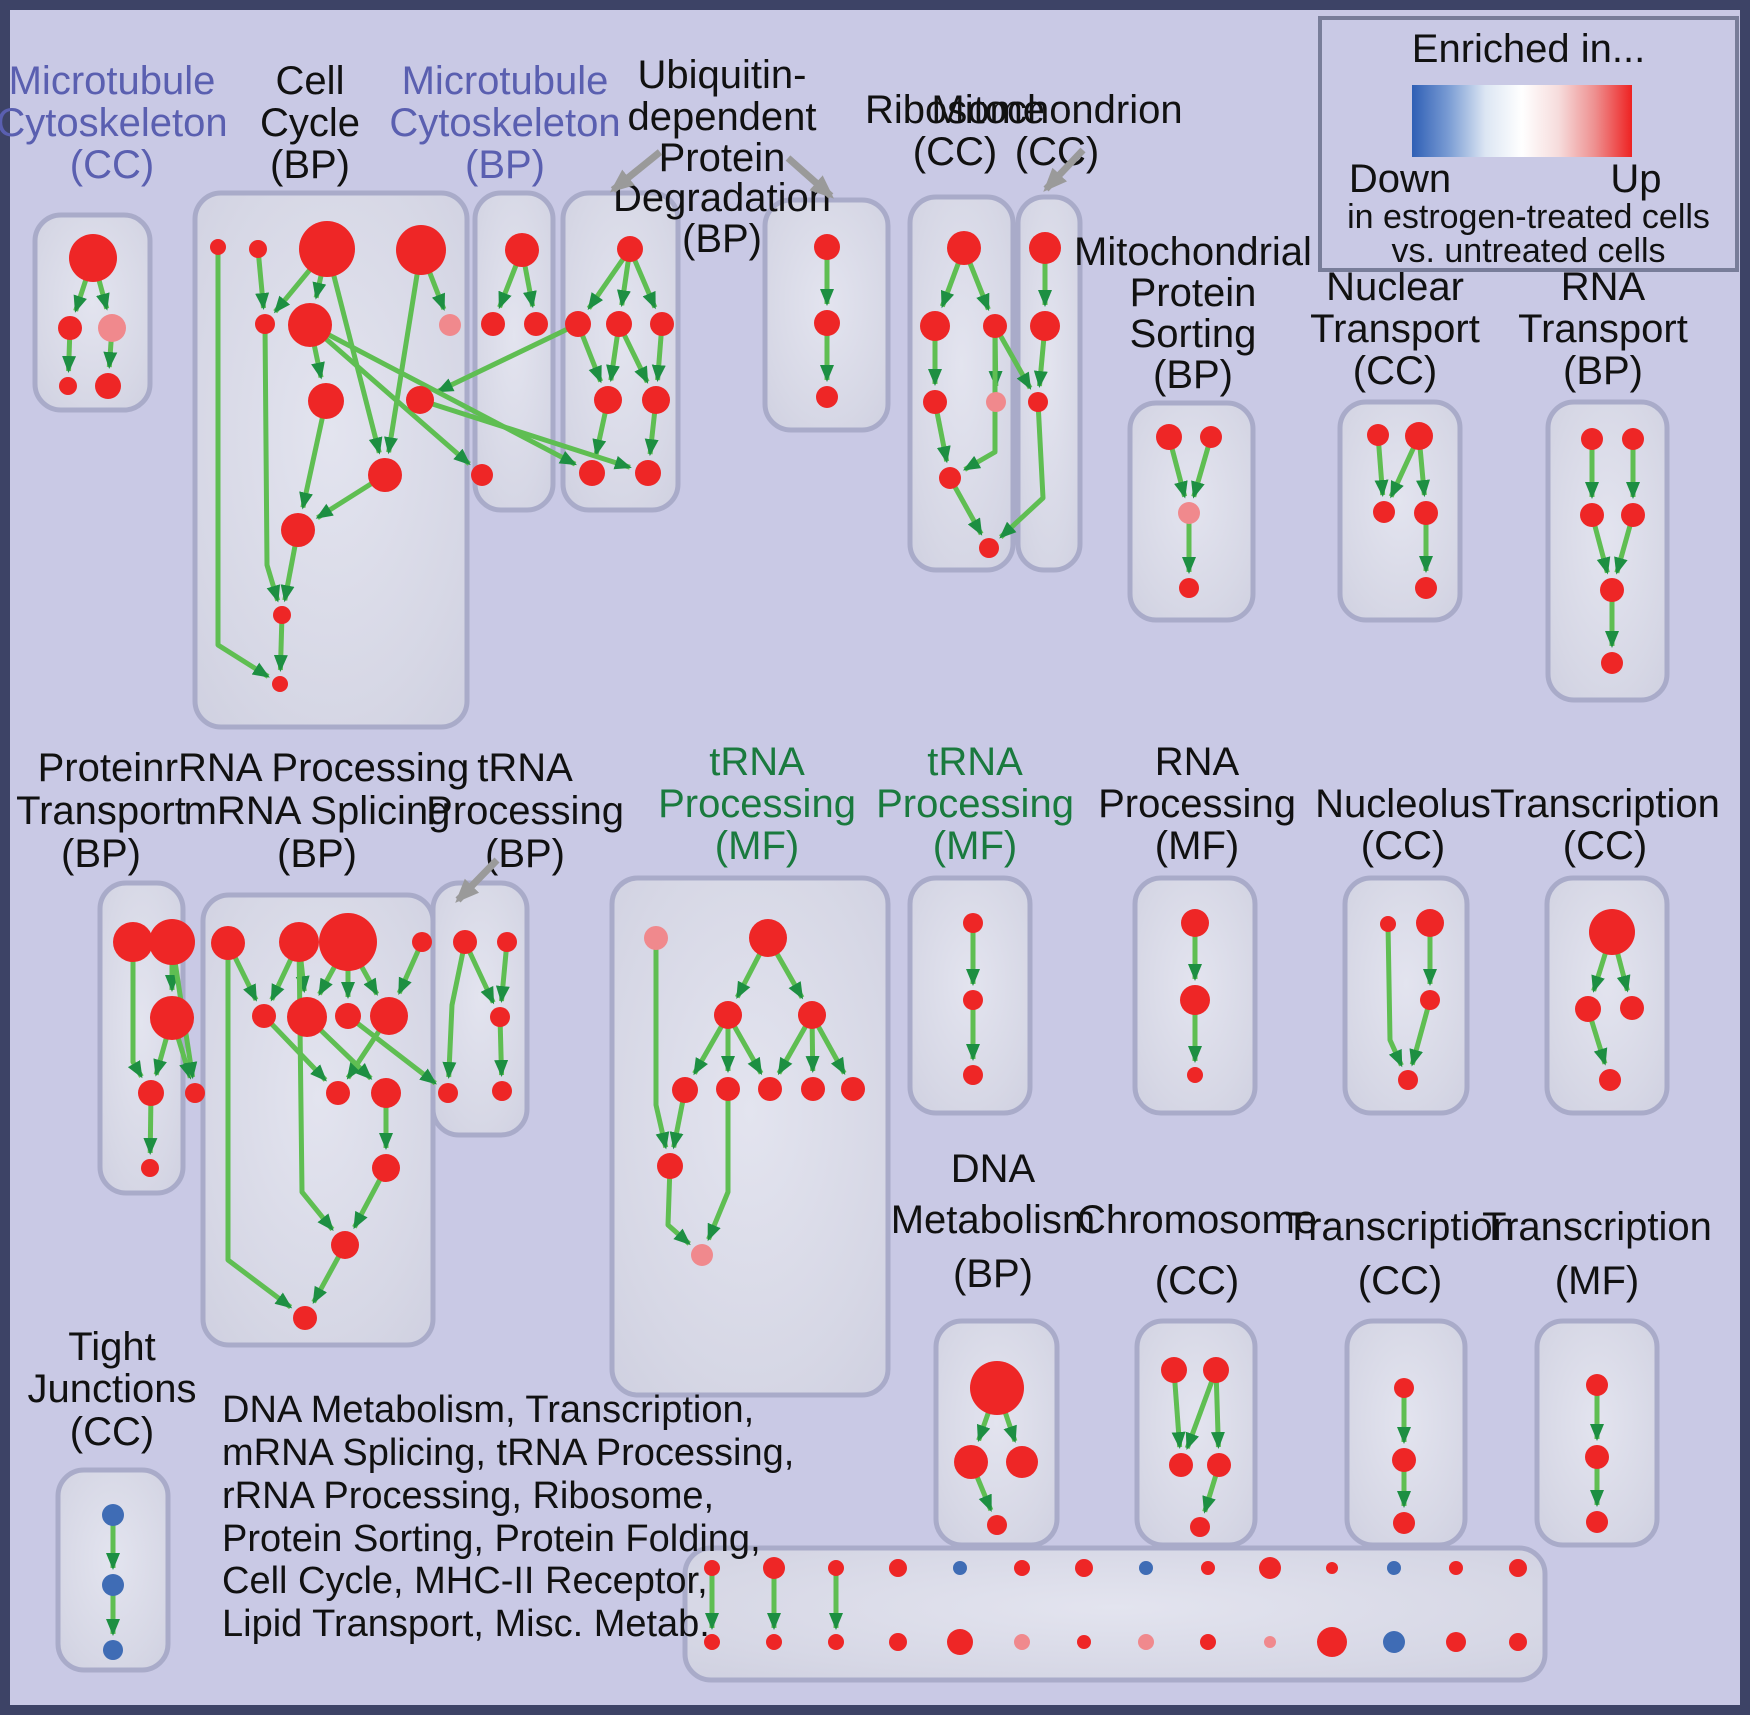 This screenshot has width=1750, height=1715. What do you see at coordinates (1395, 329) in the screenshot?
I see `cluster-label-nuc_tr: Transport` at bounding box center [1395, 329].